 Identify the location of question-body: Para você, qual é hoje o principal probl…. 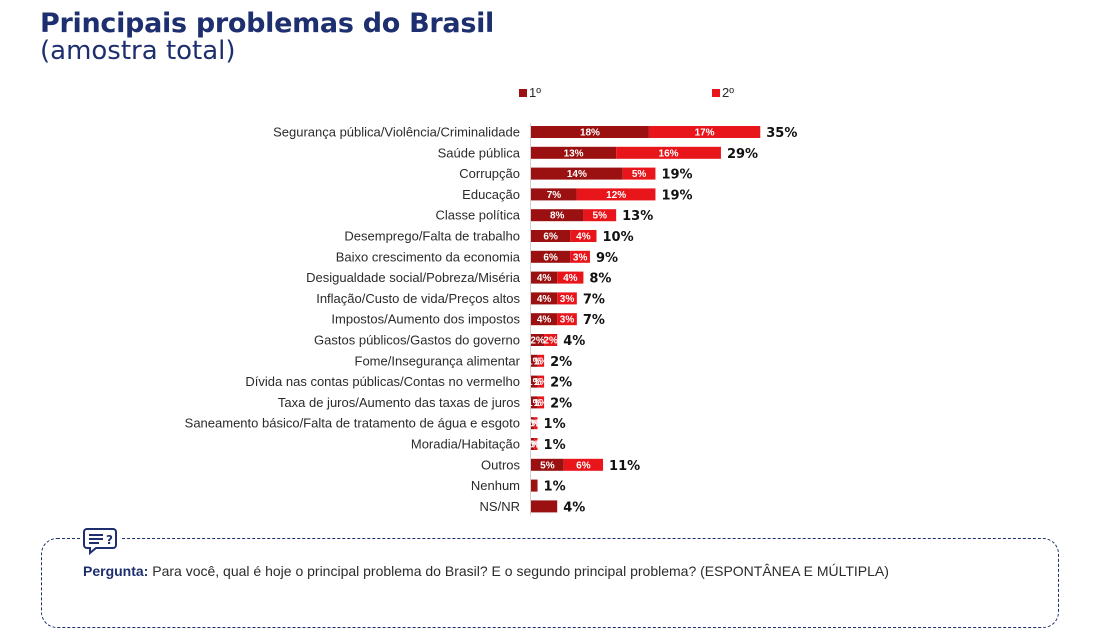
(518, 571).